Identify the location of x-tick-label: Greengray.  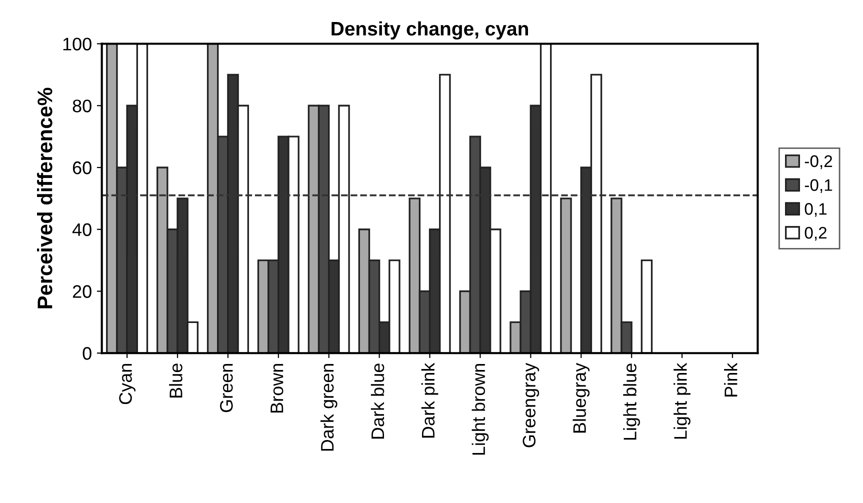
(531, 405).